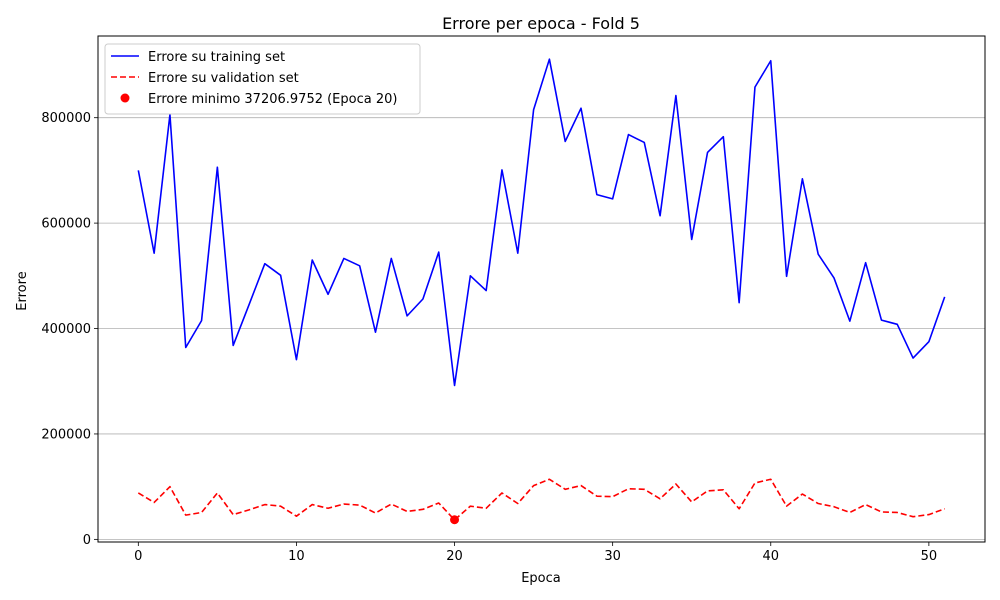 The image size is (1000, 600). I want to click on legend-box, so click(262, 79).